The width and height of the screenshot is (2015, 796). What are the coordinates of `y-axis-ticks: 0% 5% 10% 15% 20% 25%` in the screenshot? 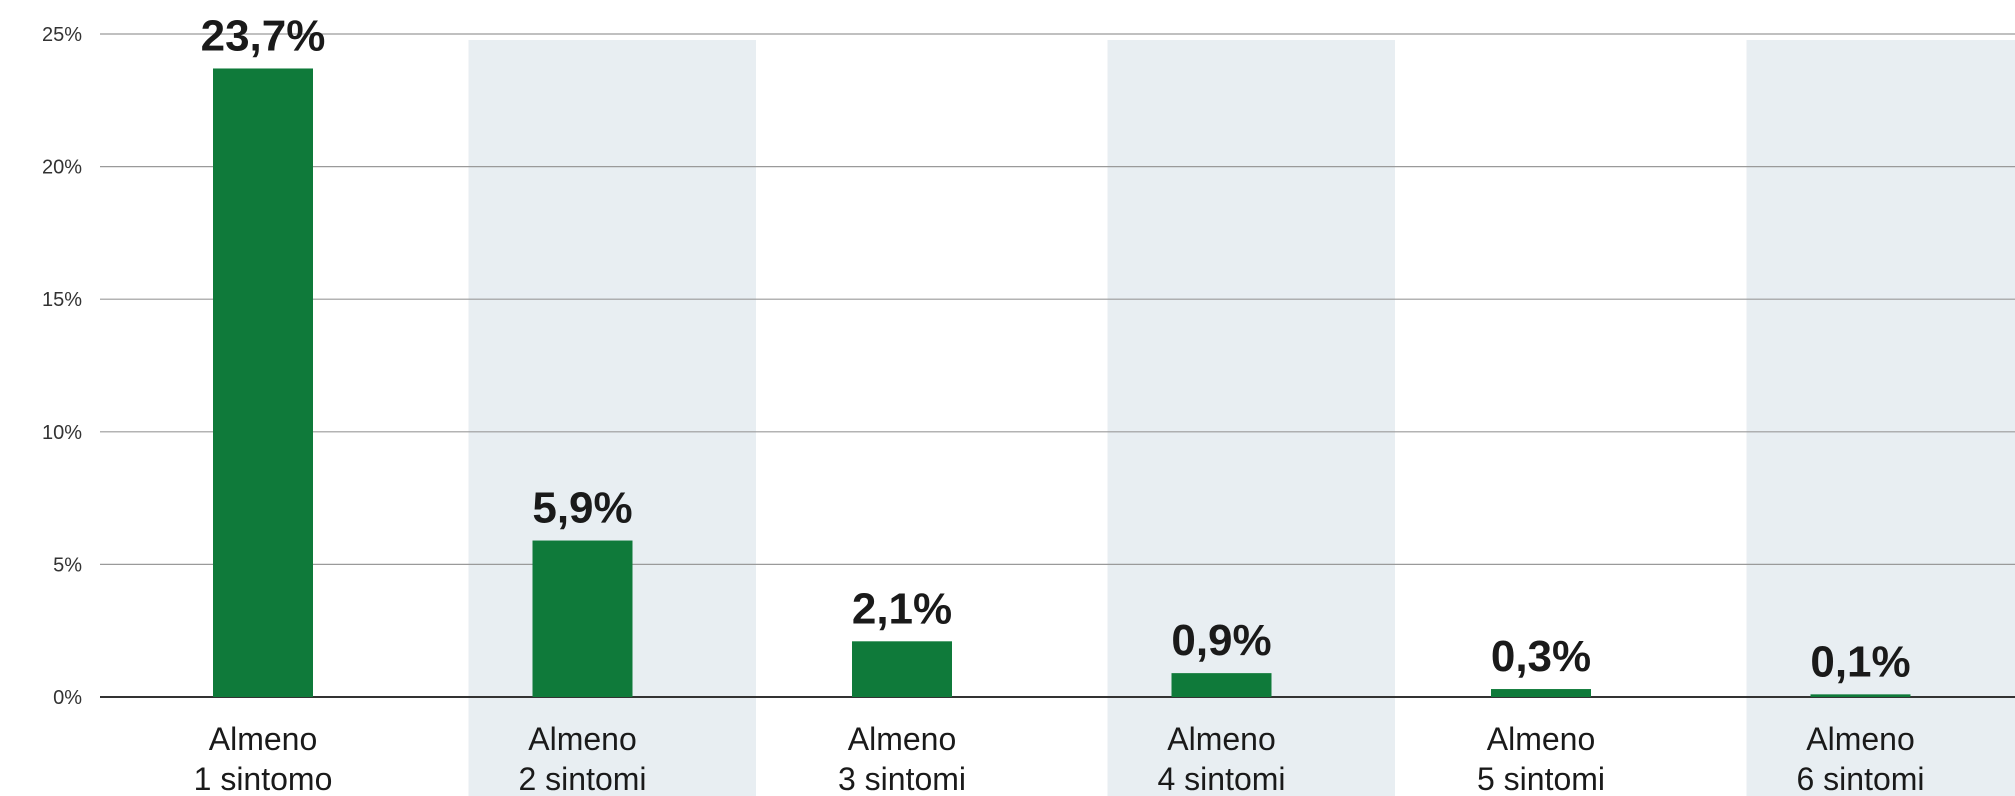 It's located at (62, 366).